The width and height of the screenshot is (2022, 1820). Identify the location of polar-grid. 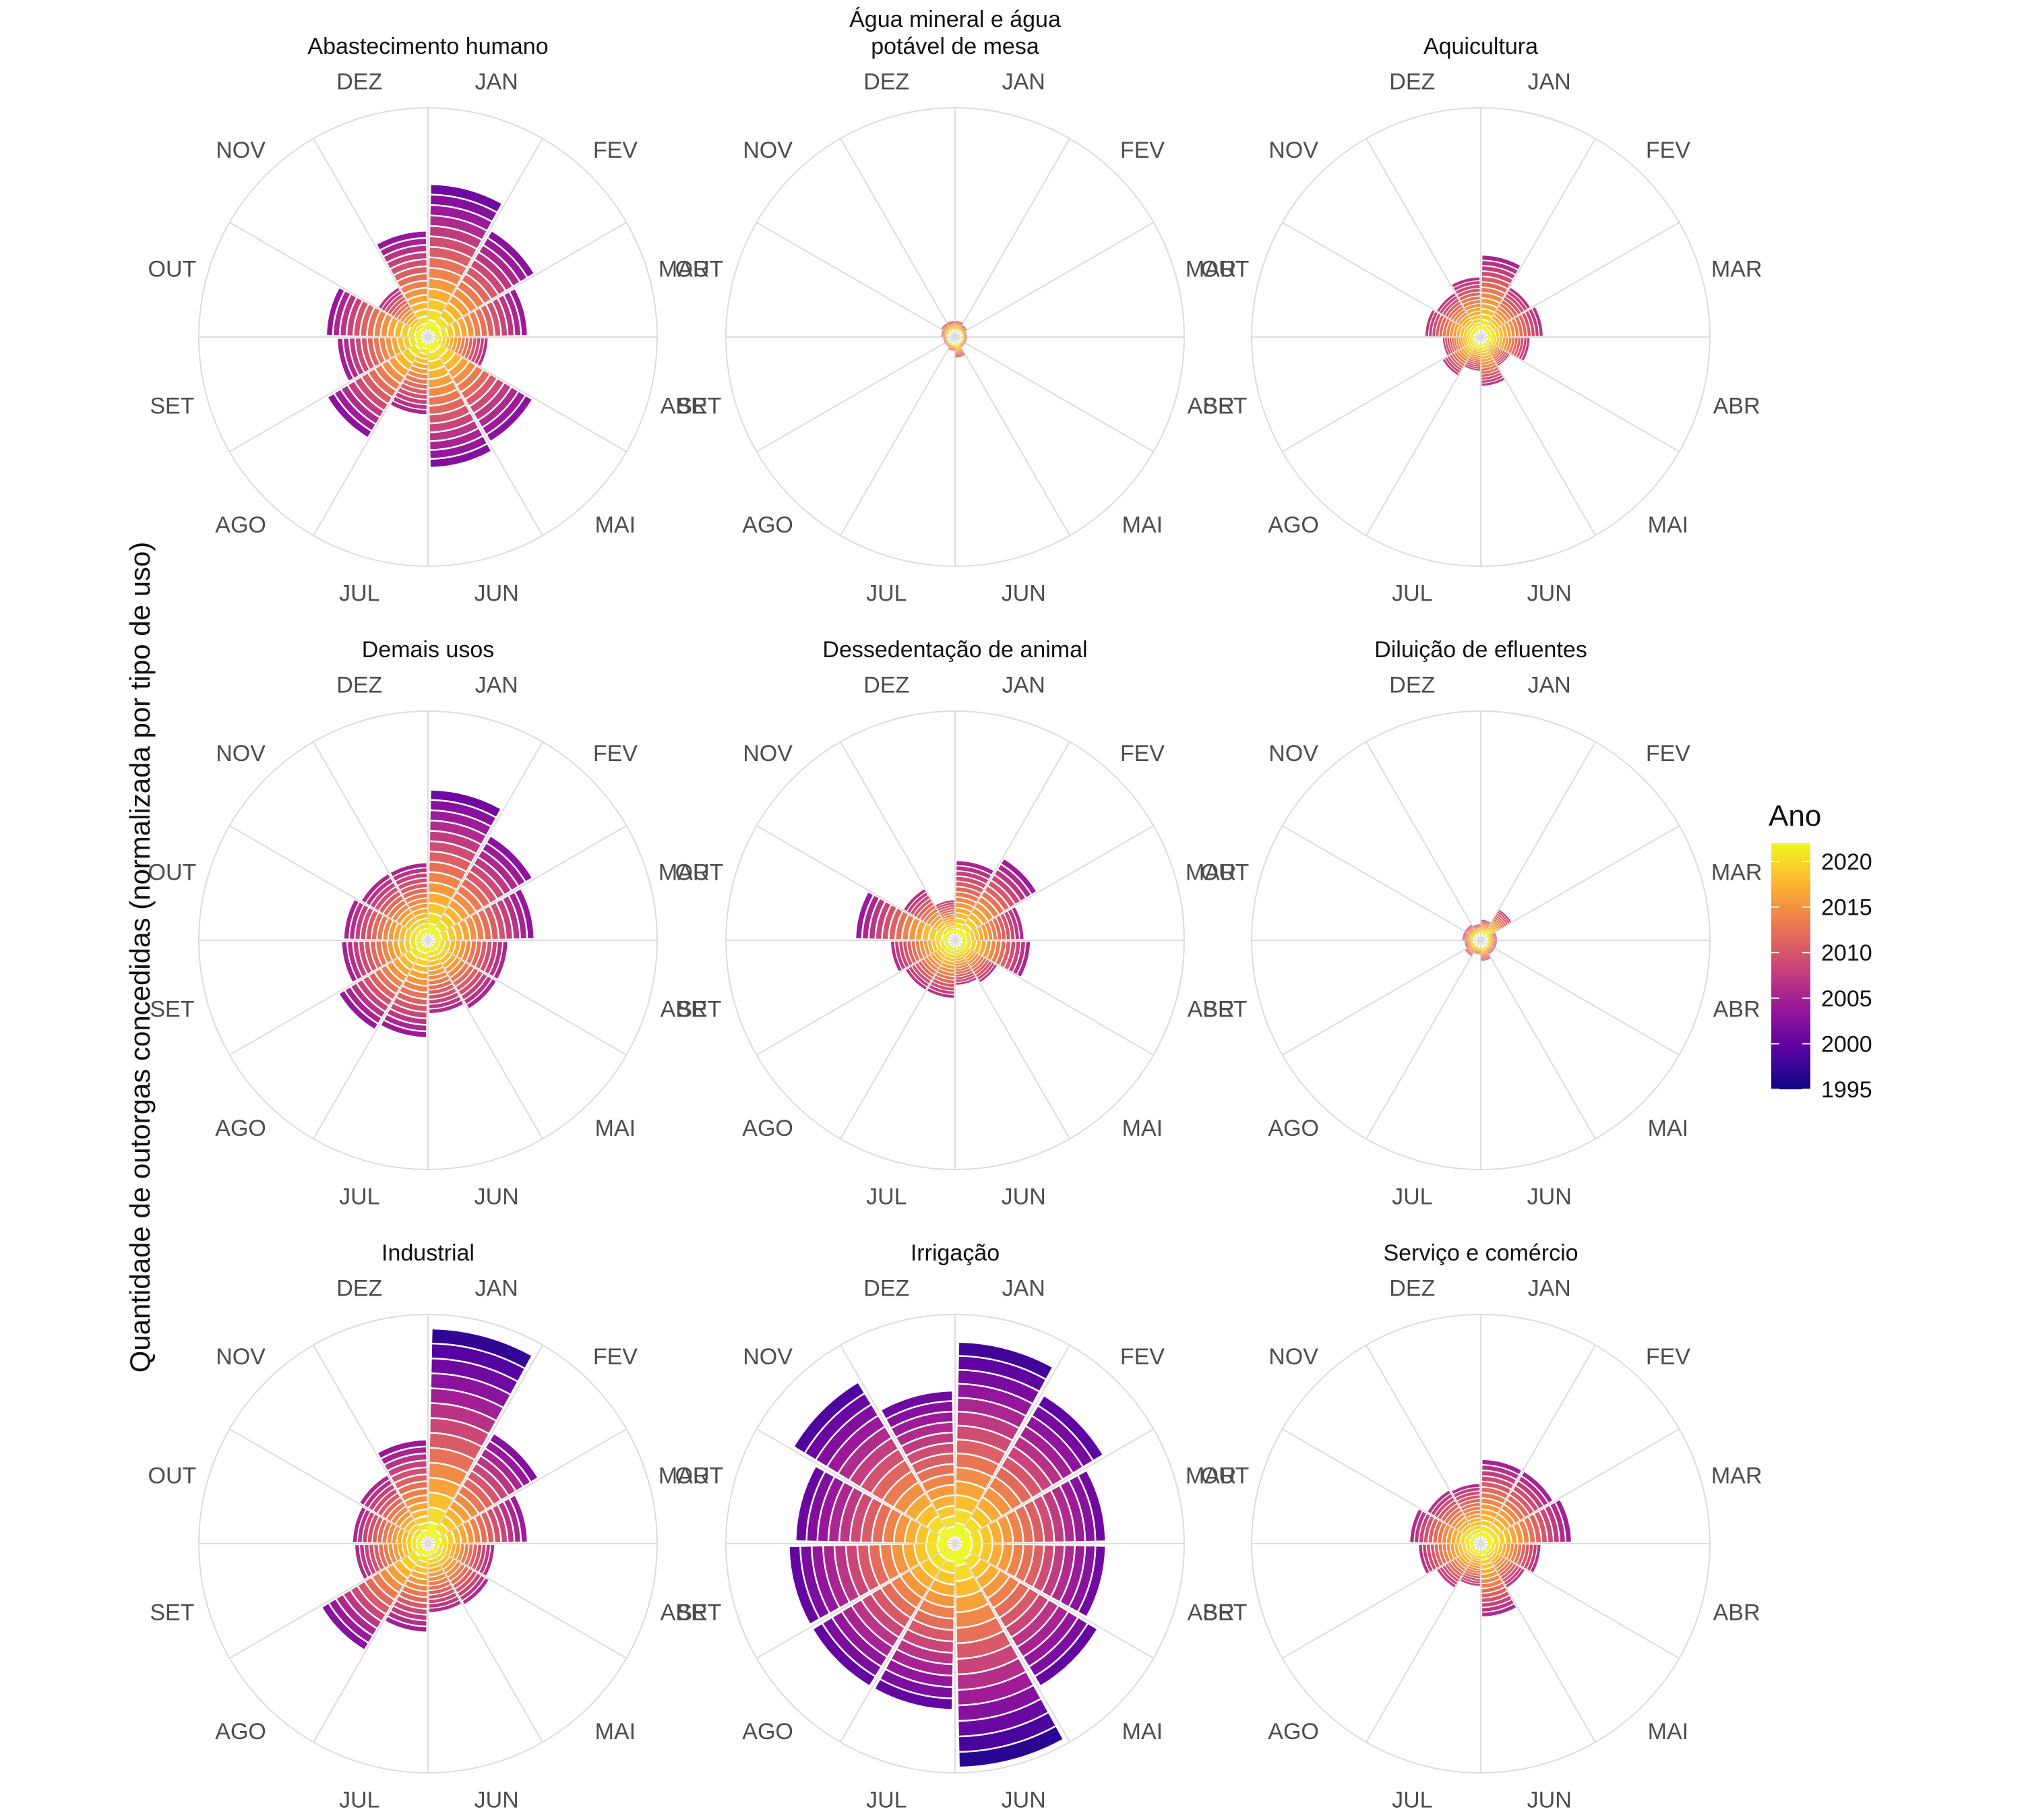
(955, 1543).